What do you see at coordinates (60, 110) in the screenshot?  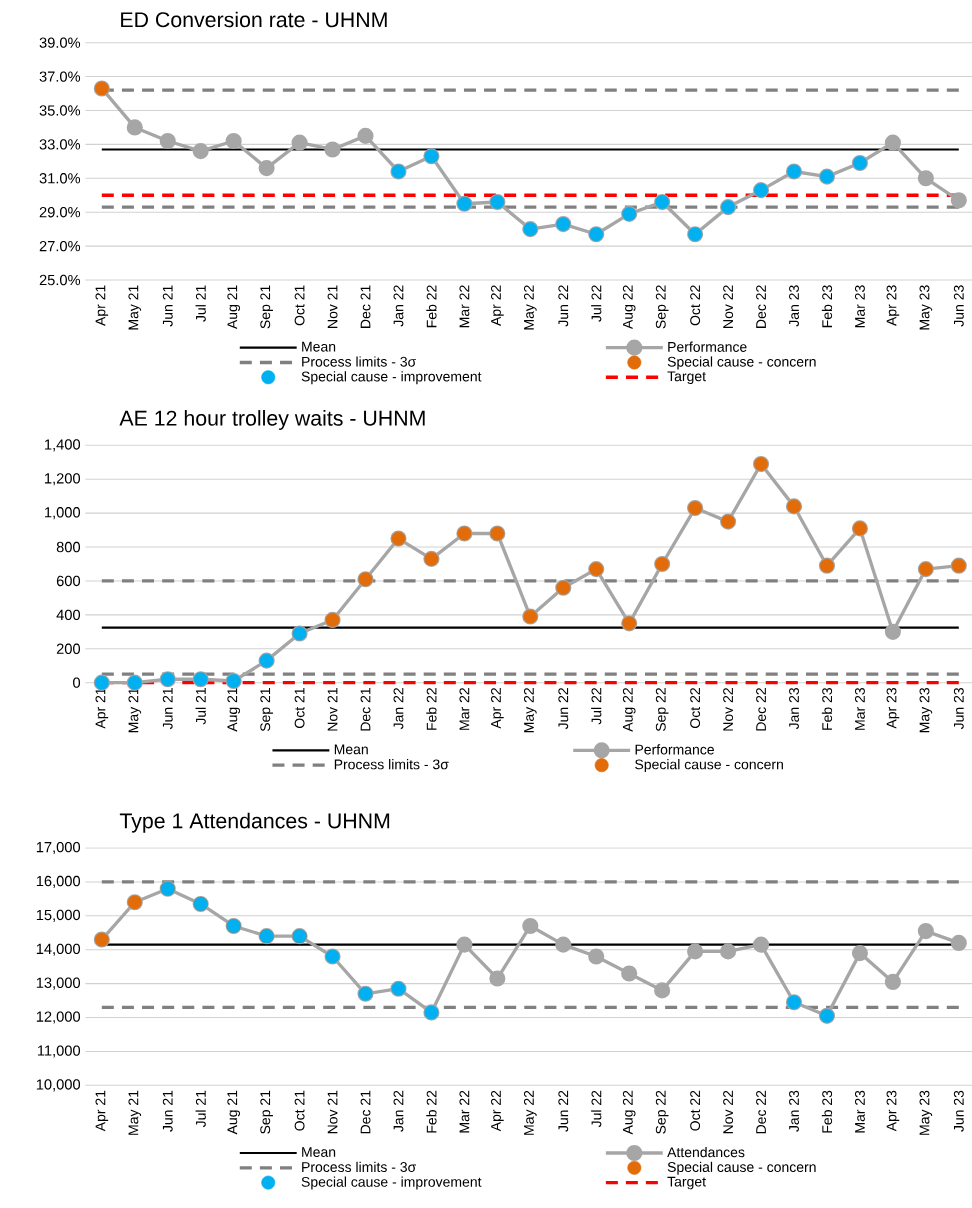 I see `y-tick-label: 35.0%` at bounding box center [60, 110].